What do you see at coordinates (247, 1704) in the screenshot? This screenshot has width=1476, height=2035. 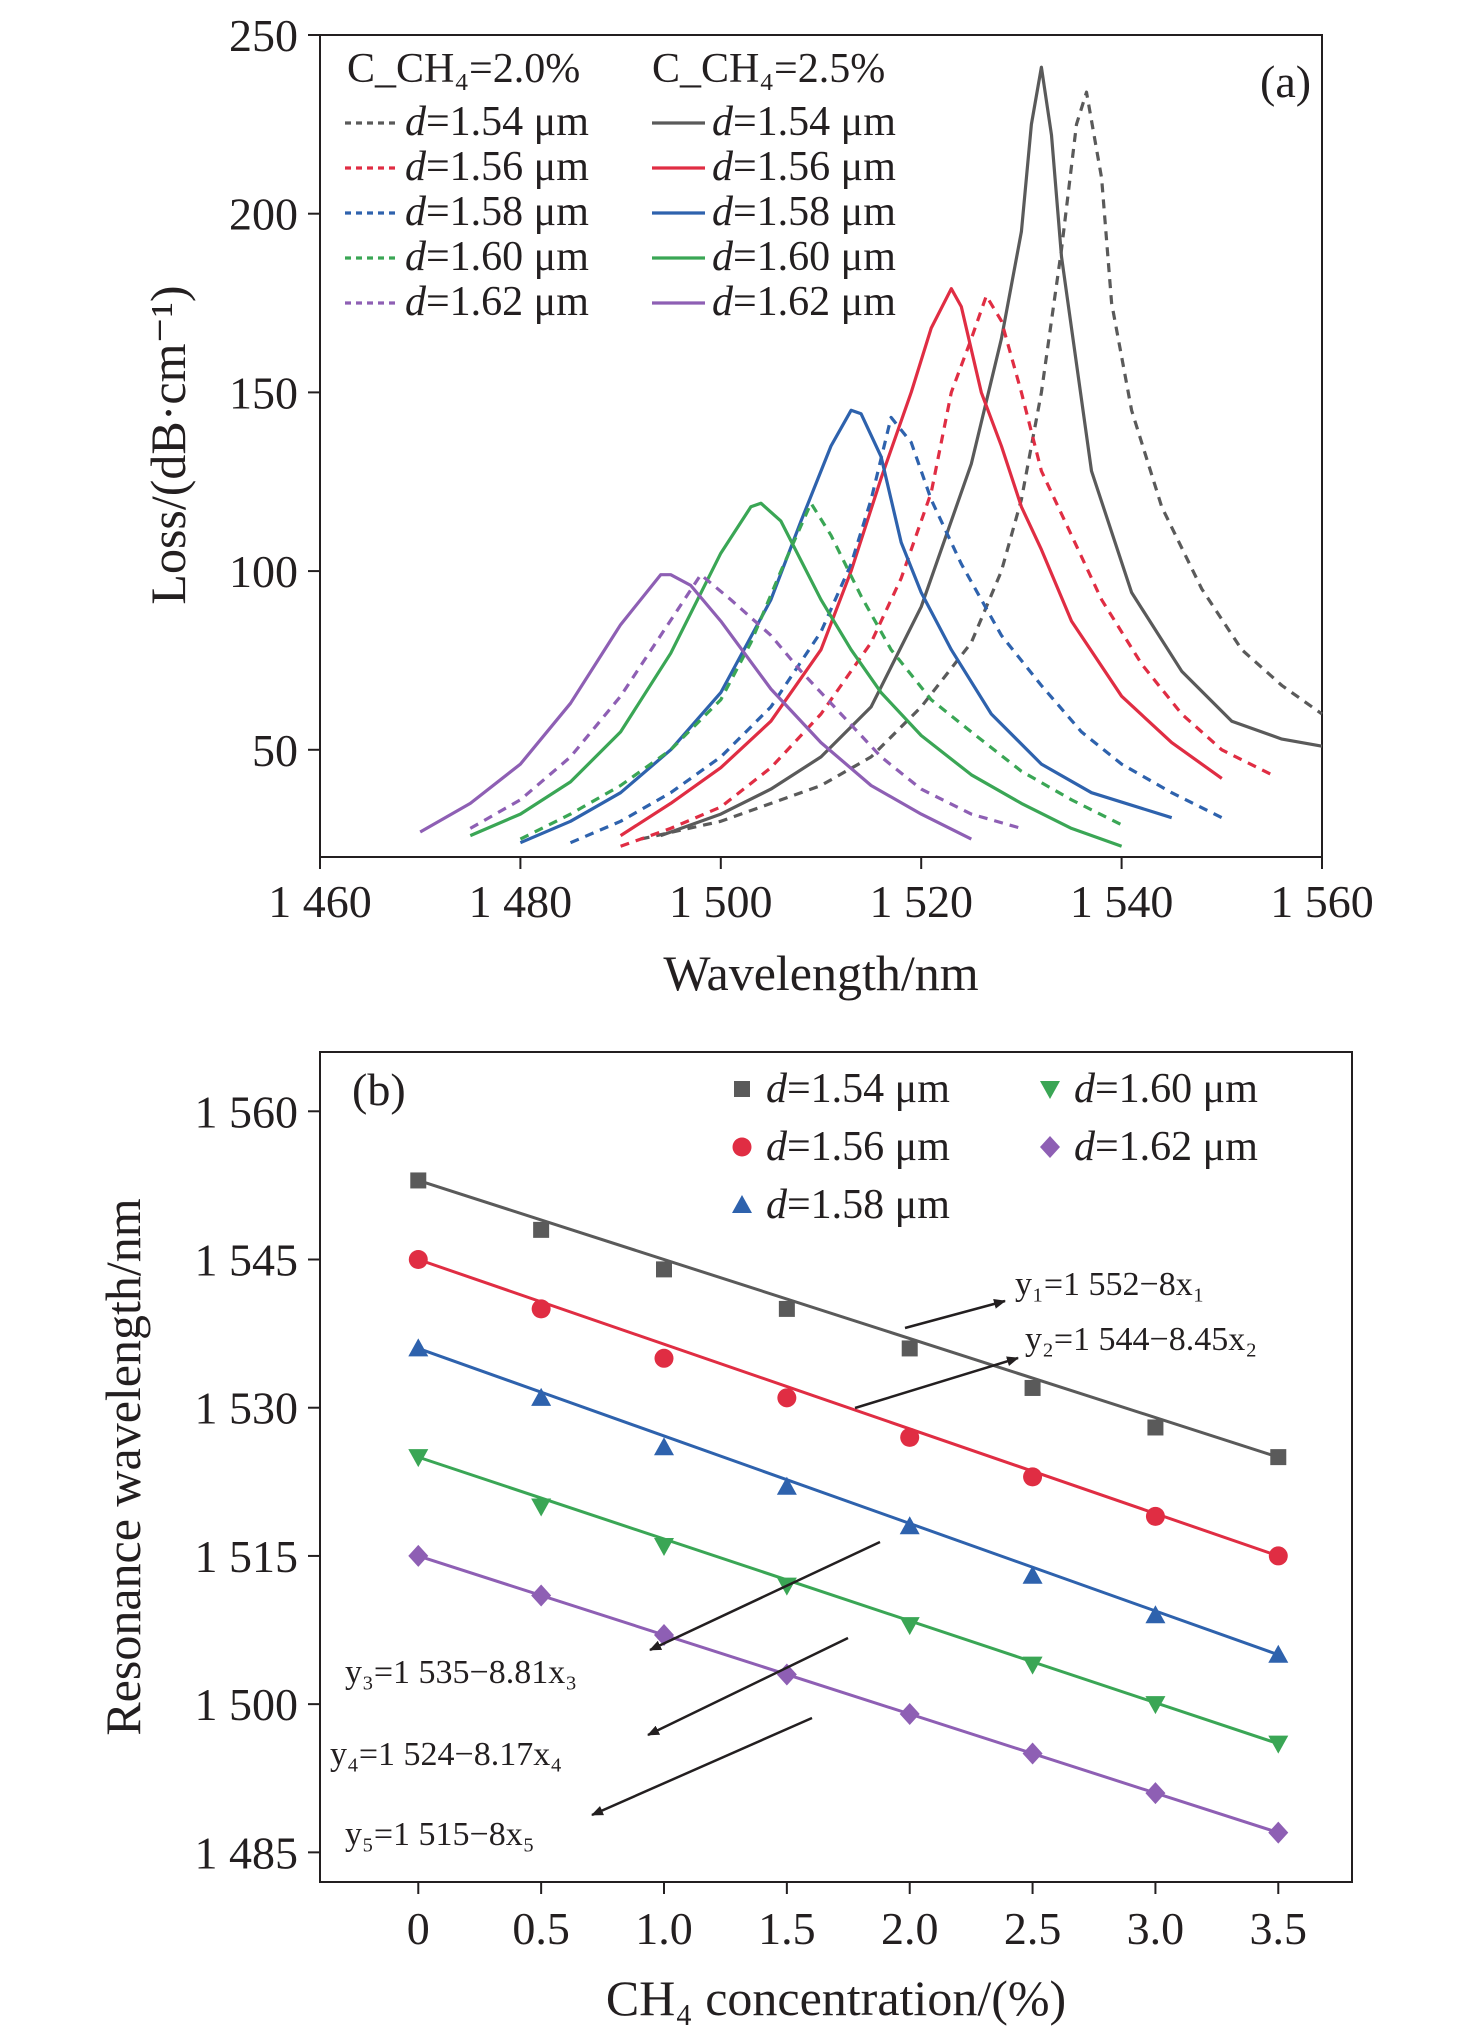 I see `y-tick-label: 1 500` at bounding box center [247, 1704].